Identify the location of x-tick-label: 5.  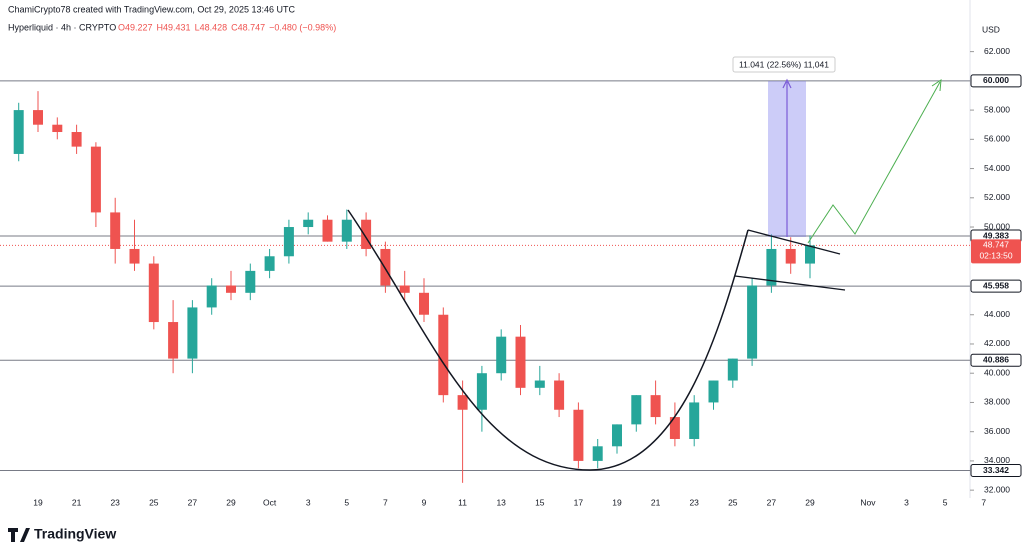
(346, 502).